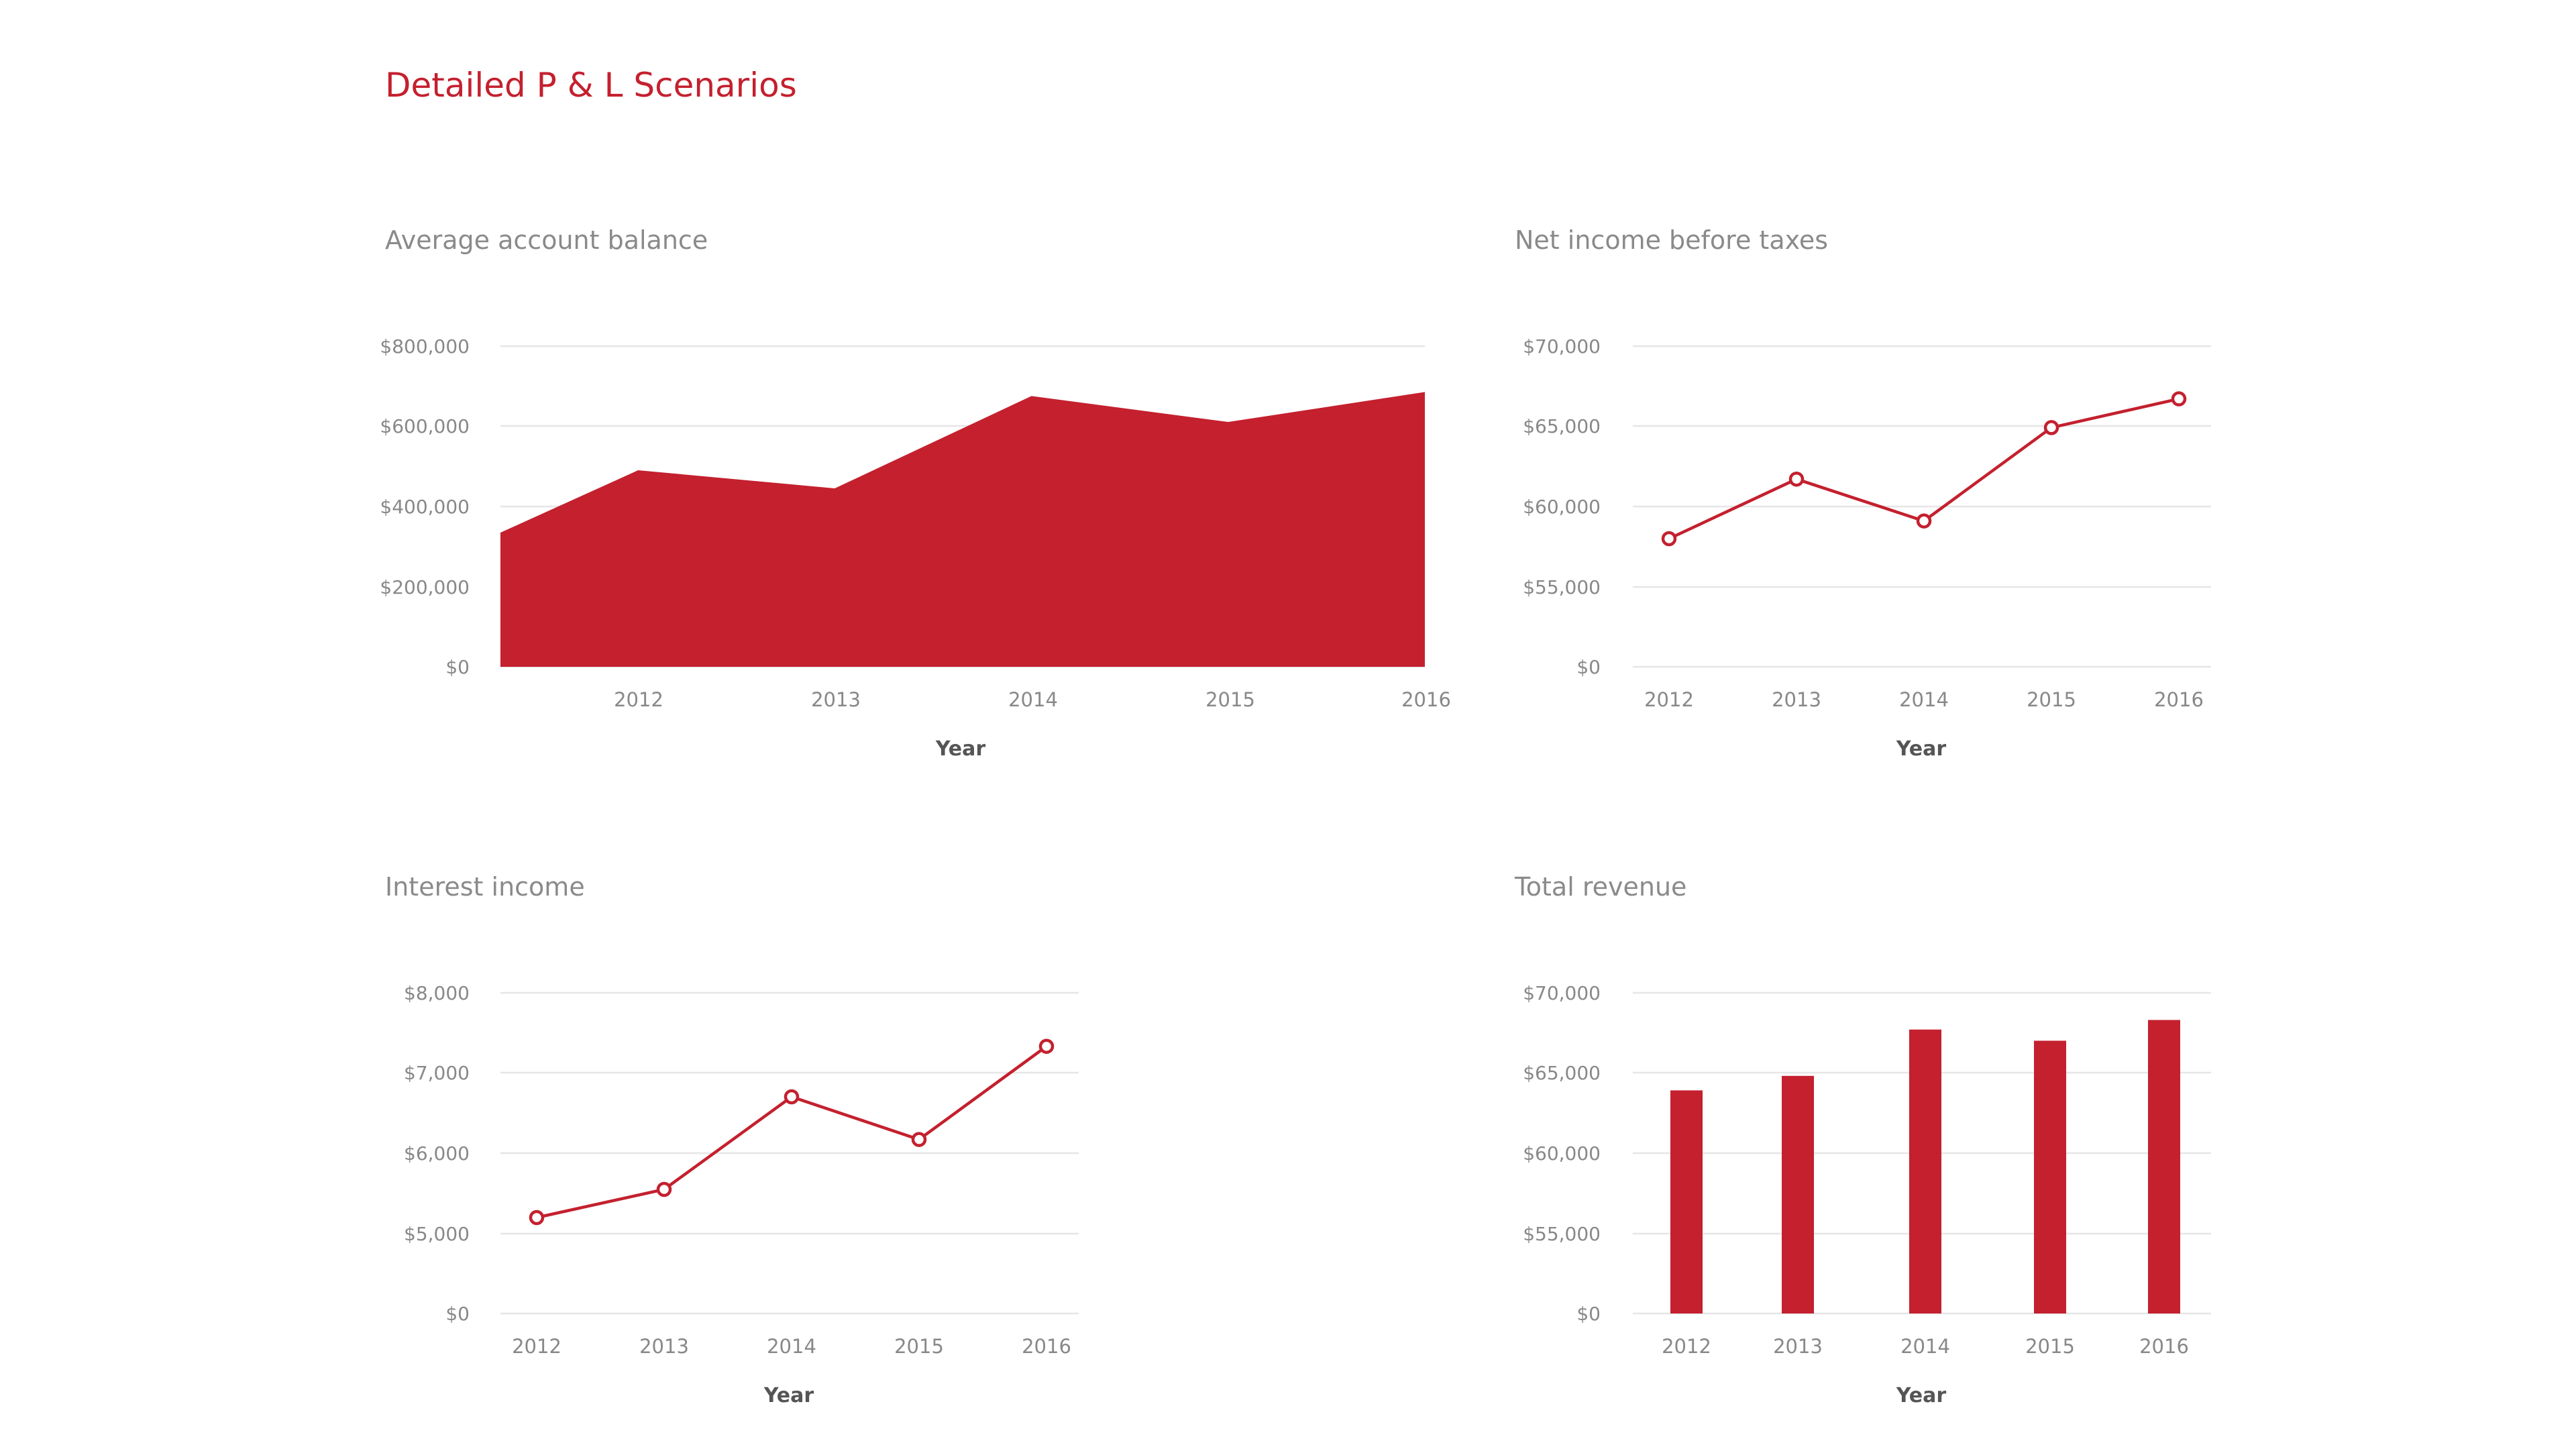 The height and width of the screenshot is (1449, 2576). Describe the element at coordinates (437, 1234) in the screenshot. I see `y-tick-label: $5,000` at that location.